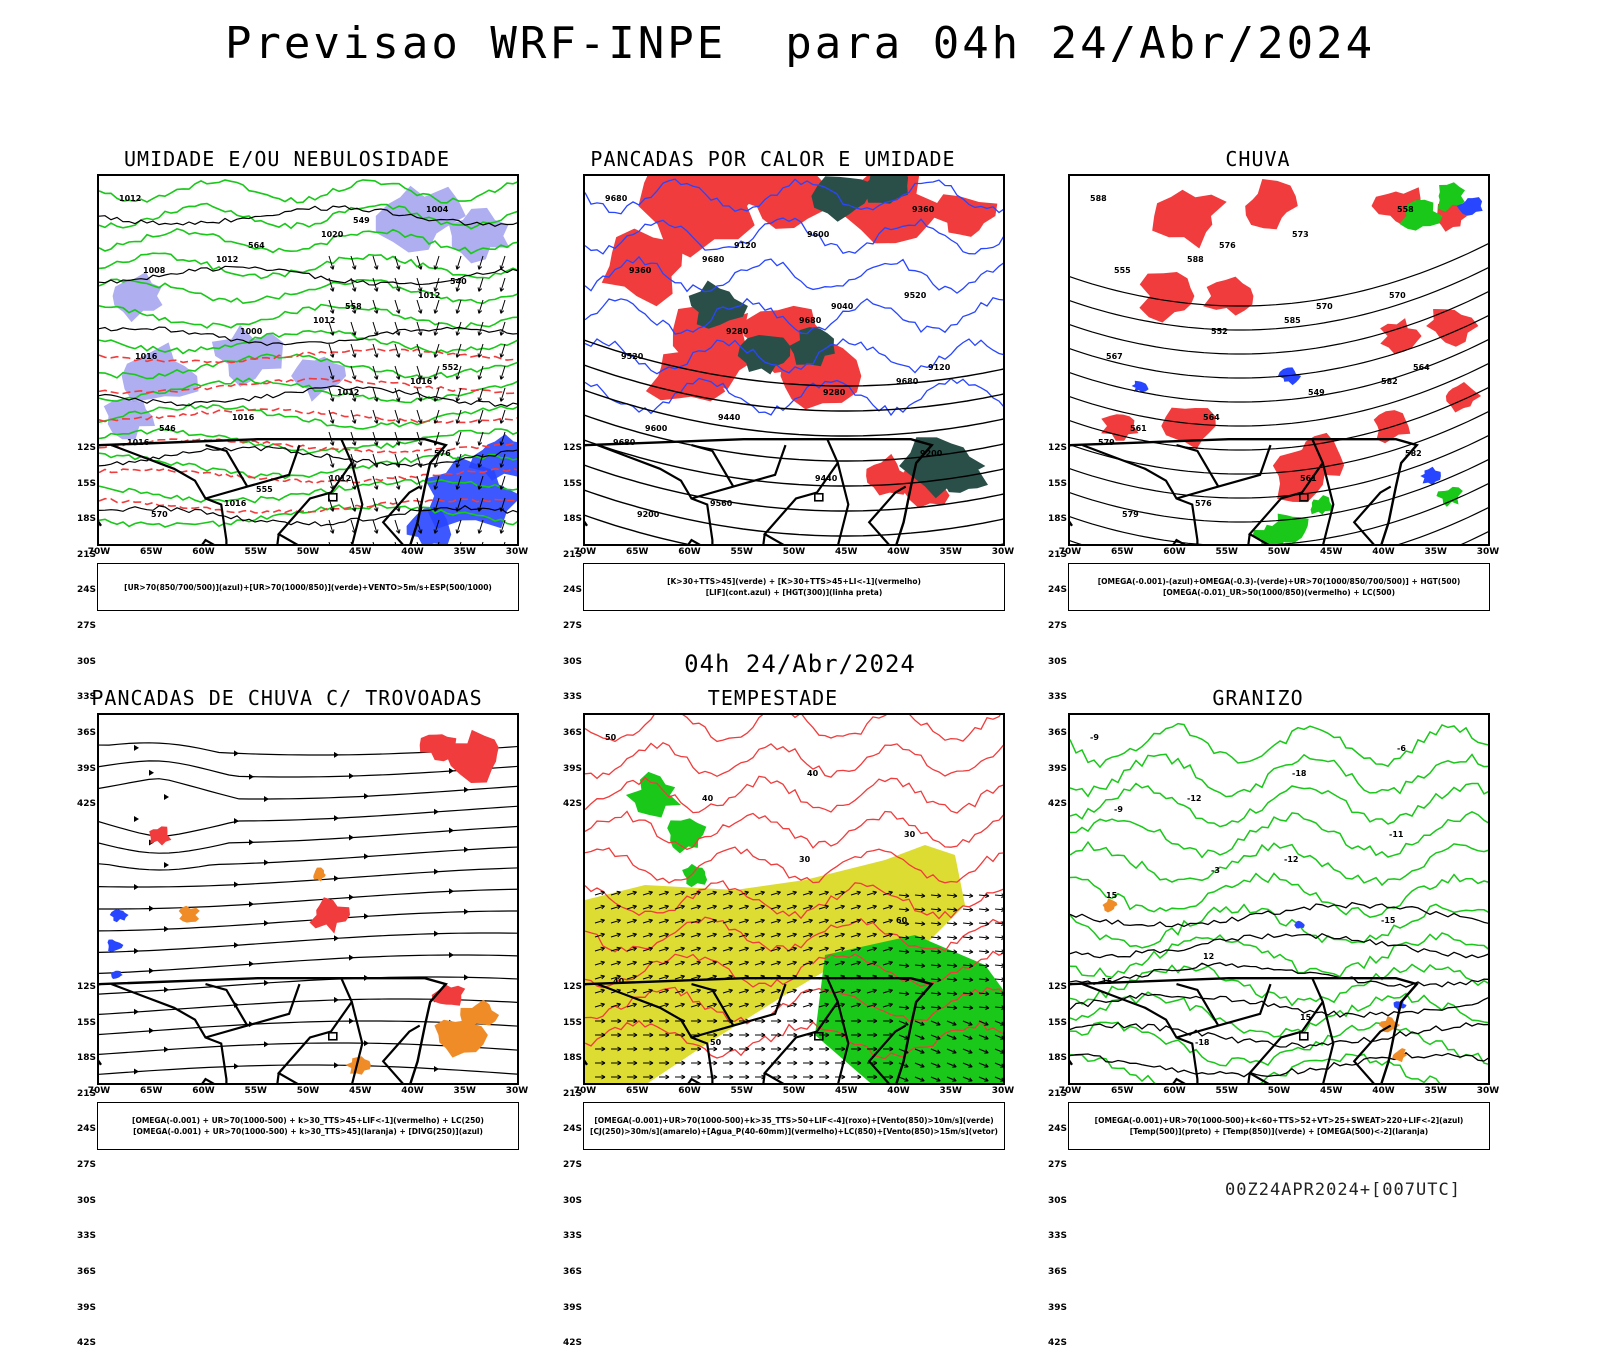 Image resolution: width=1600 pixels, height=1348 pixels. Describe the element at coordinates (902, 920) in the screenshot. I see `svg-text: 60` at that location.